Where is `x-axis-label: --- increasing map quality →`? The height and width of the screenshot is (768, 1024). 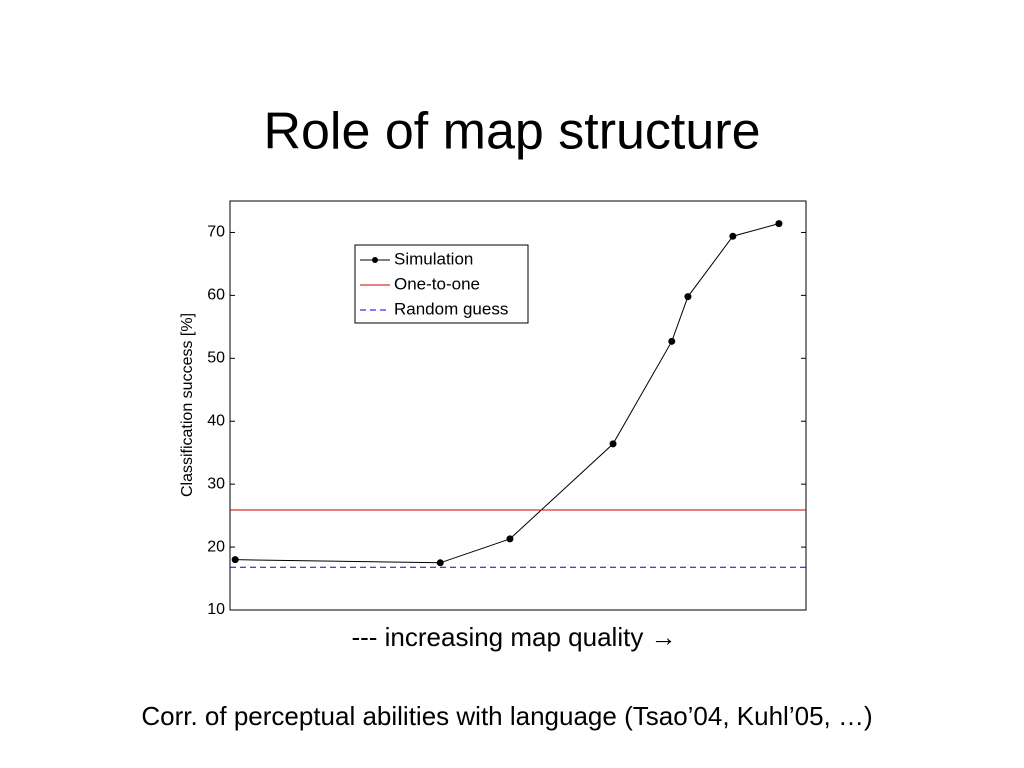 x-axis-label: --- increasing map quality → is located at coordinates (513, 637).